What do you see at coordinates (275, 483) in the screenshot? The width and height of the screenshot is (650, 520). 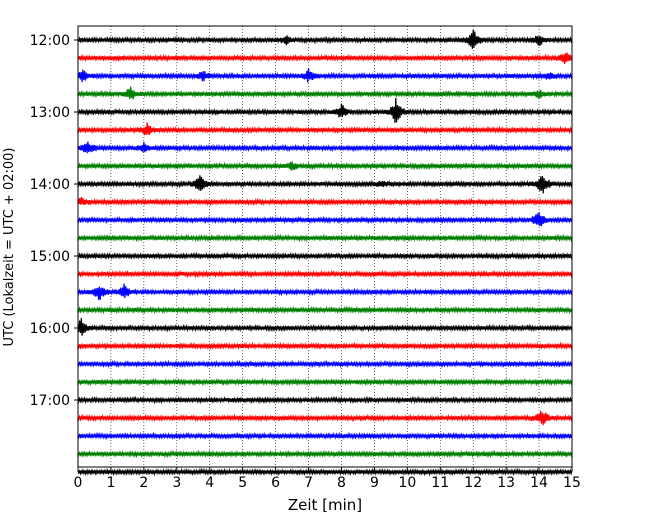 I see `x-tick-label: 6` at bounding box center [275, 483].